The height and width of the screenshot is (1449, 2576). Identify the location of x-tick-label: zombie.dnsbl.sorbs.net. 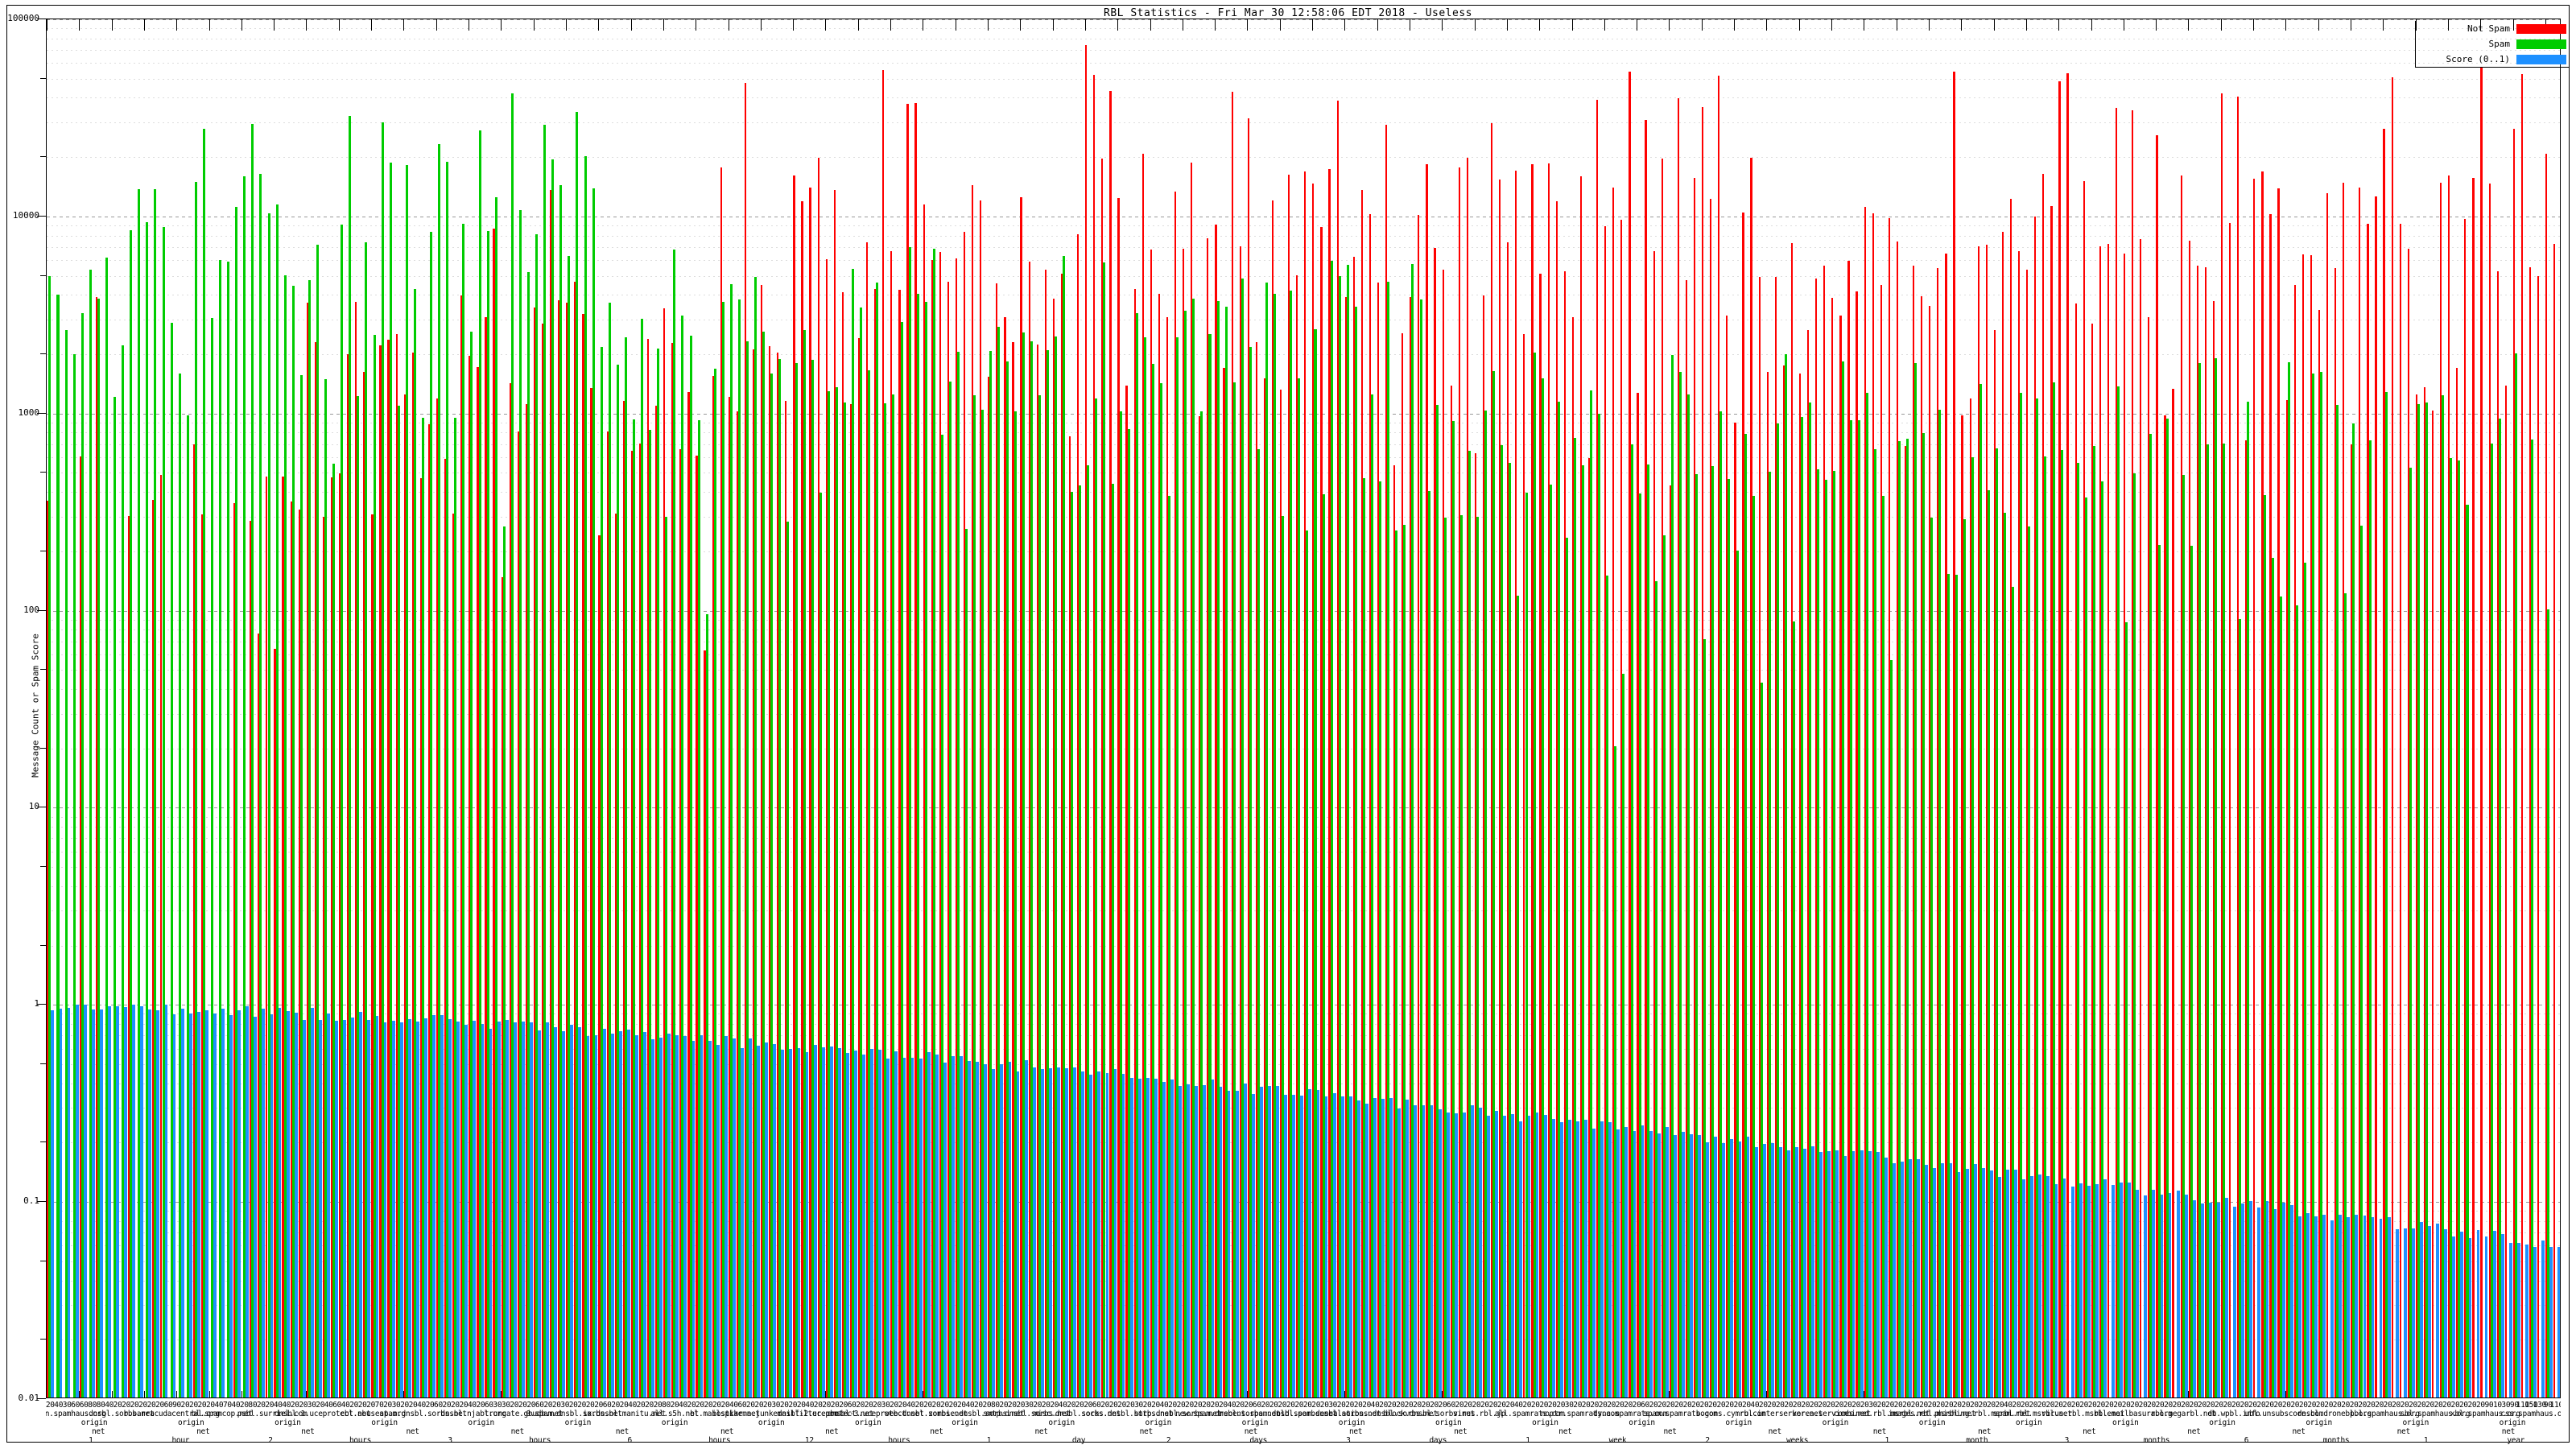
(976, 1414).